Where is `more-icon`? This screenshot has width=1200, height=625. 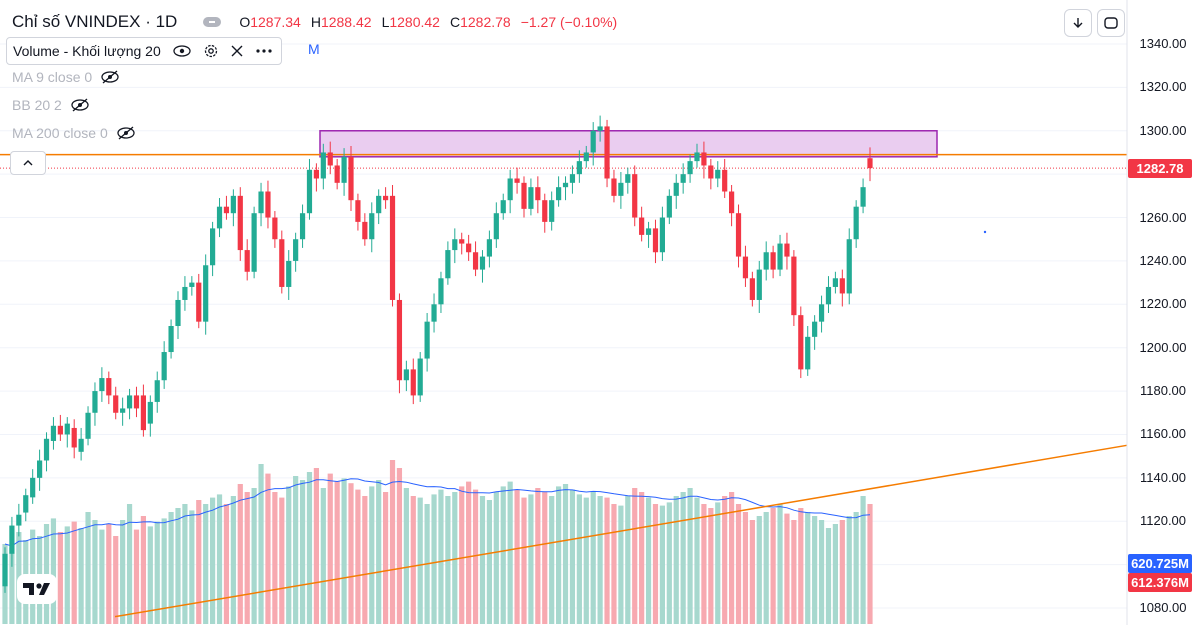 more-icon is located at coordinates (264, 51).